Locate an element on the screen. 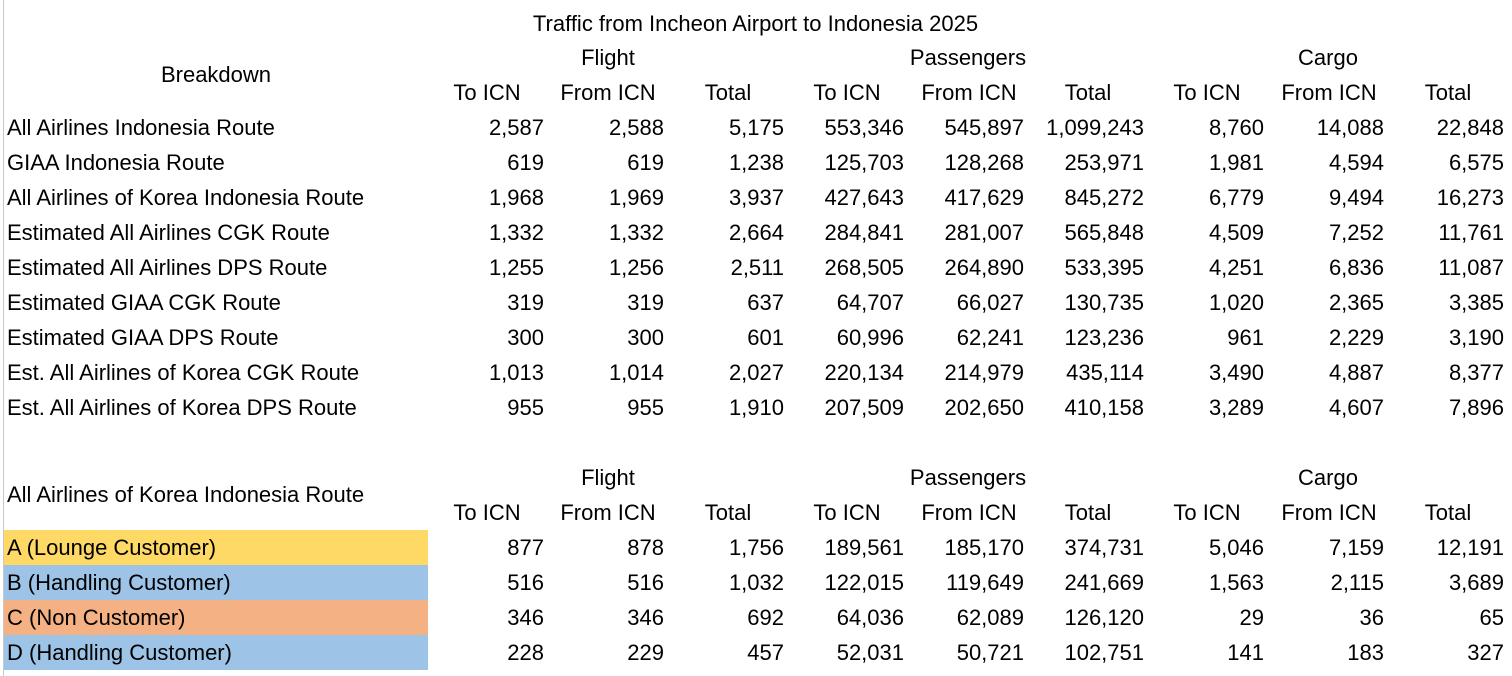 The height and width of the screenshot is (676, 1512). table-cell: 125,703 is located at coordinates (864, 162).